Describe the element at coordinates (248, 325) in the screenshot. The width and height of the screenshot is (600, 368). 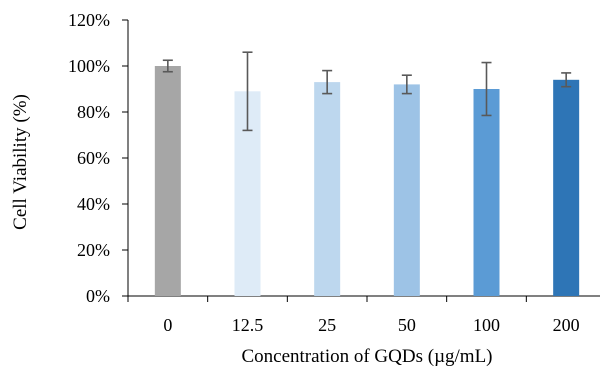
I see `x-tick-label: 12.5` at that location.